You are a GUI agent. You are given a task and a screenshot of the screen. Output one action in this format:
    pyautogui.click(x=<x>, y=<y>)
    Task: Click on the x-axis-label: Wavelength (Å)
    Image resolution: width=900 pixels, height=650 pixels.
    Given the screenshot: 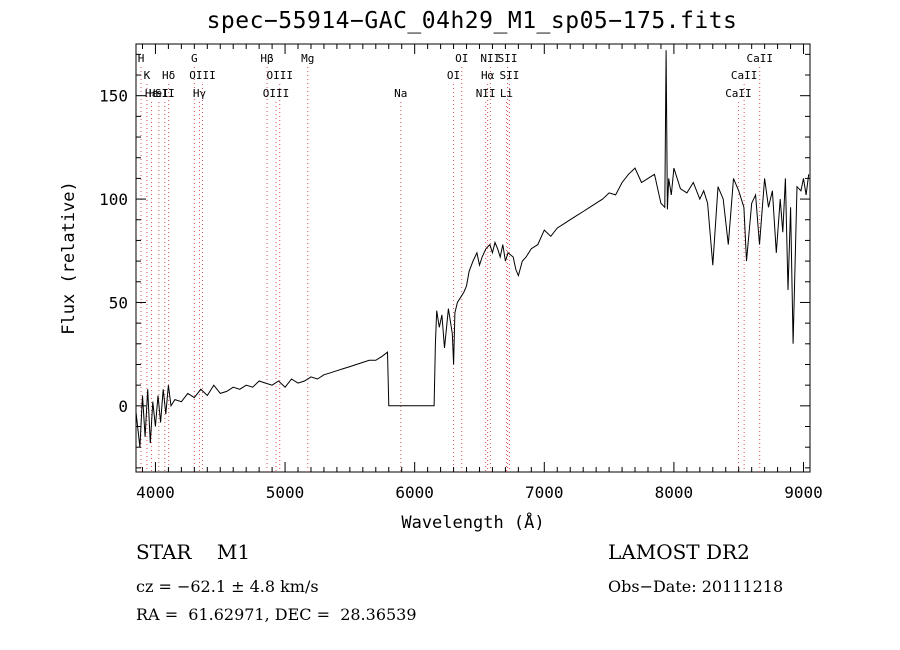 What is the action you would take?
    pyautogui.click(x=472, y=522)
    